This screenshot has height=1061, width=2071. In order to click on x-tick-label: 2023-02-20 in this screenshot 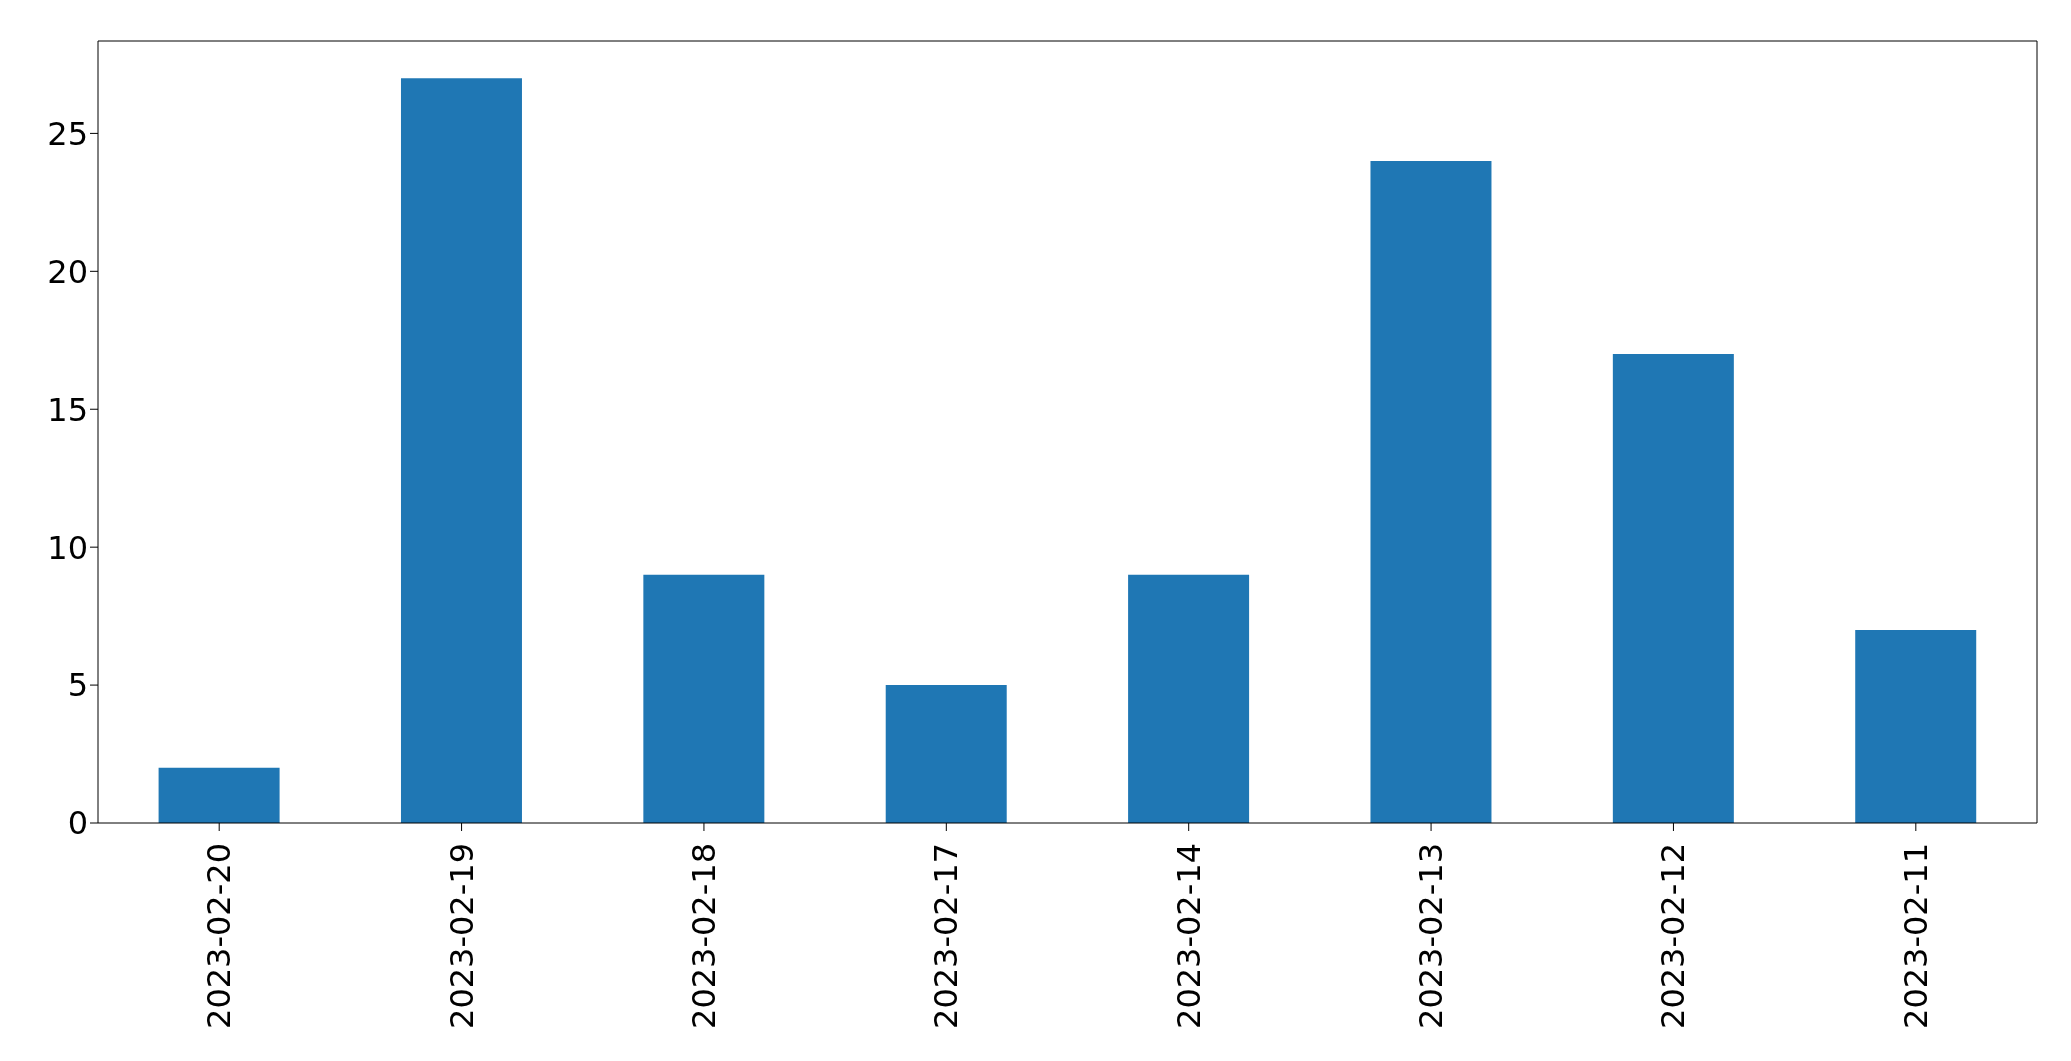, I will do `click(219, 936)`.